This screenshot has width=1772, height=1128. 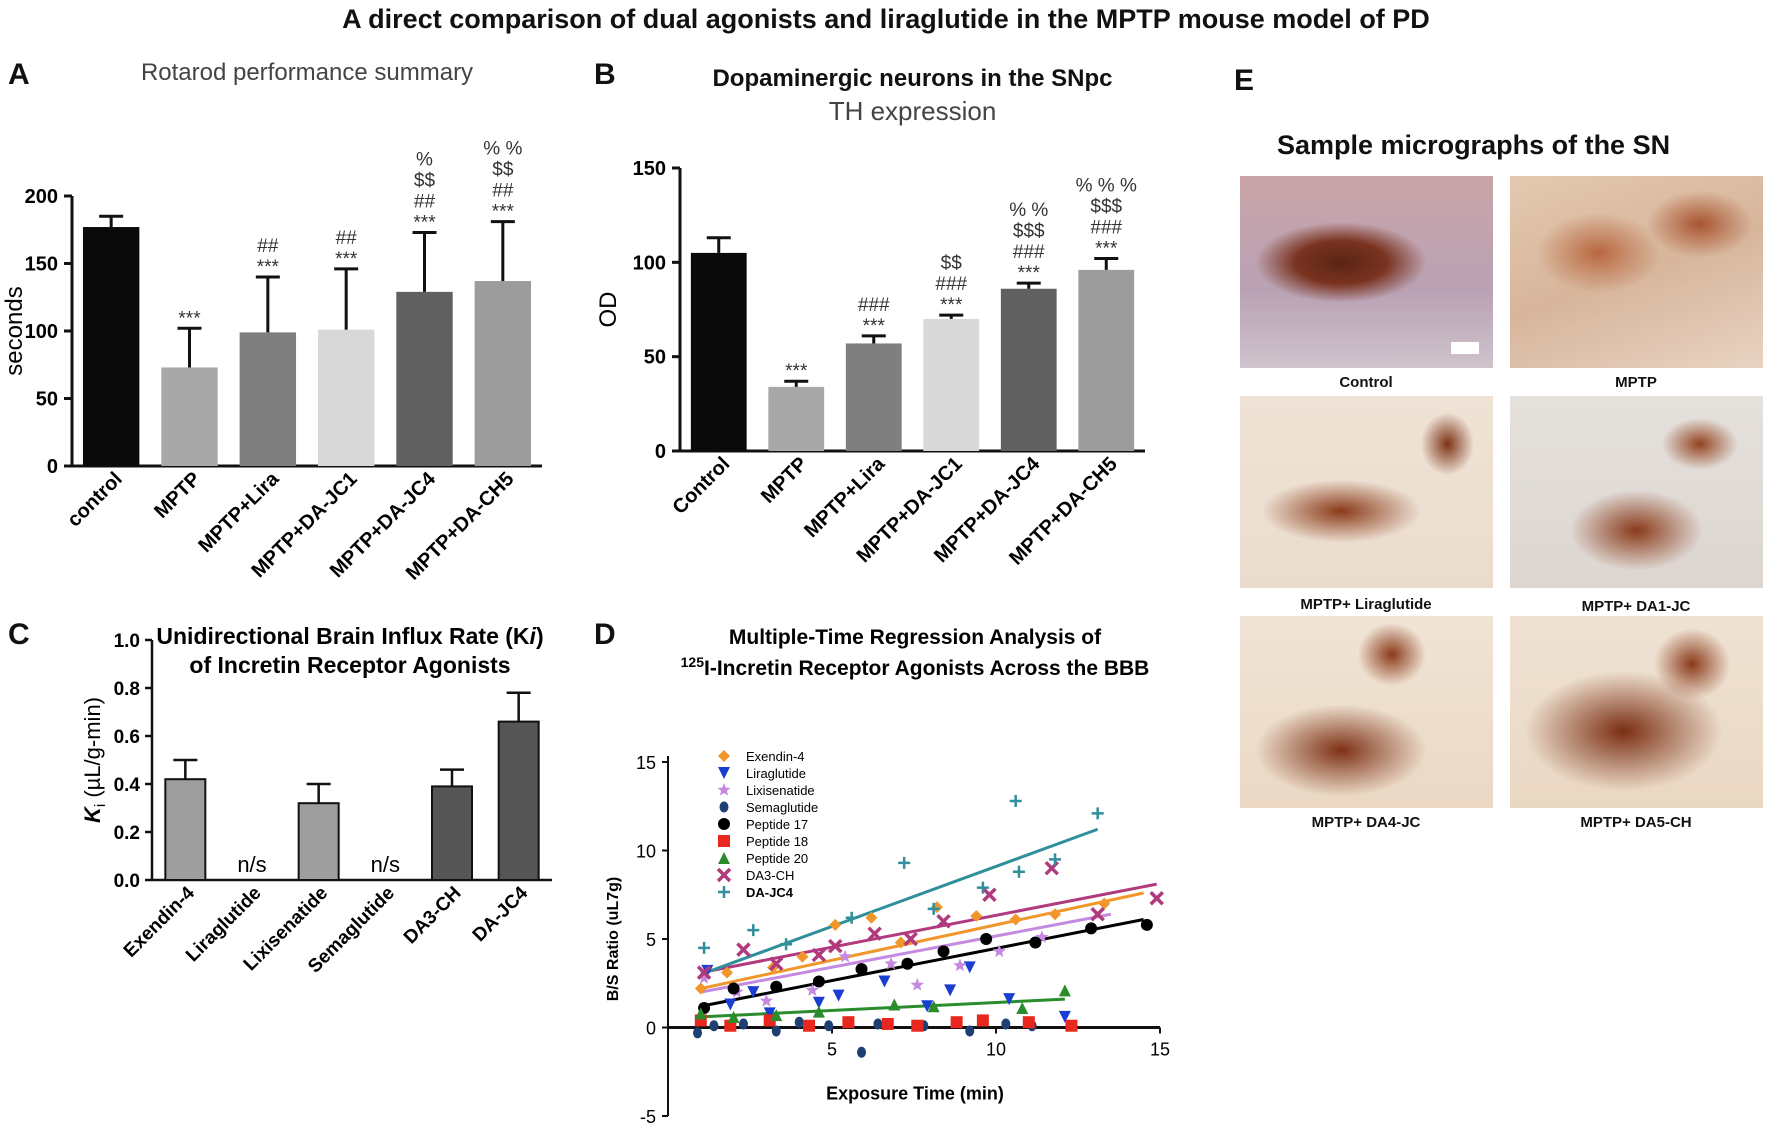 What do you see at coordinates (646, 763) in the screenshot?
I see `y-tick-label: 15` at bounding box center [646, 763].